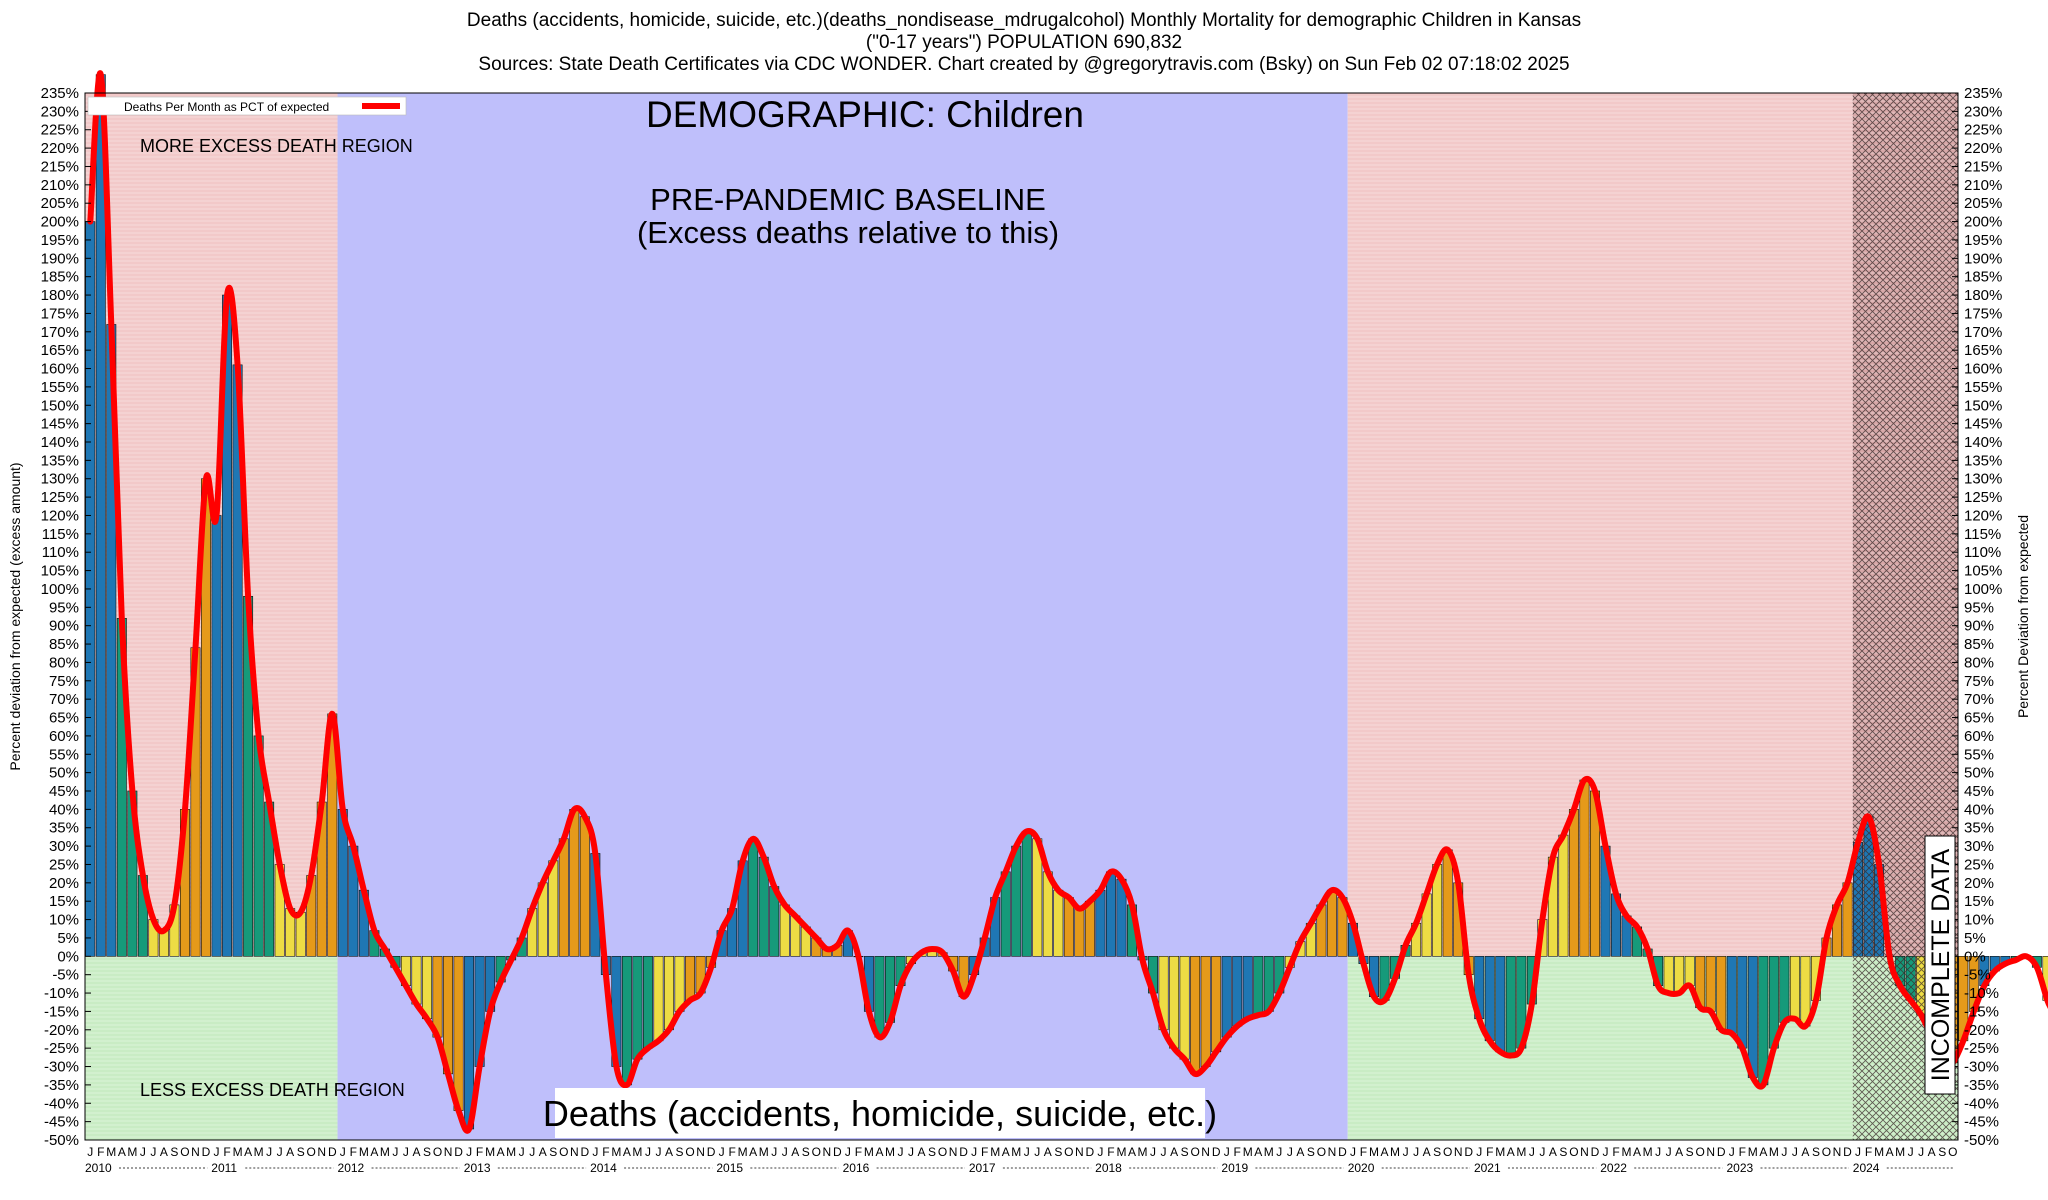 The width and height of the screenshot is (2048, 1200). I want to click on ytick-label-right-110: 110%, so click(1982, 552).